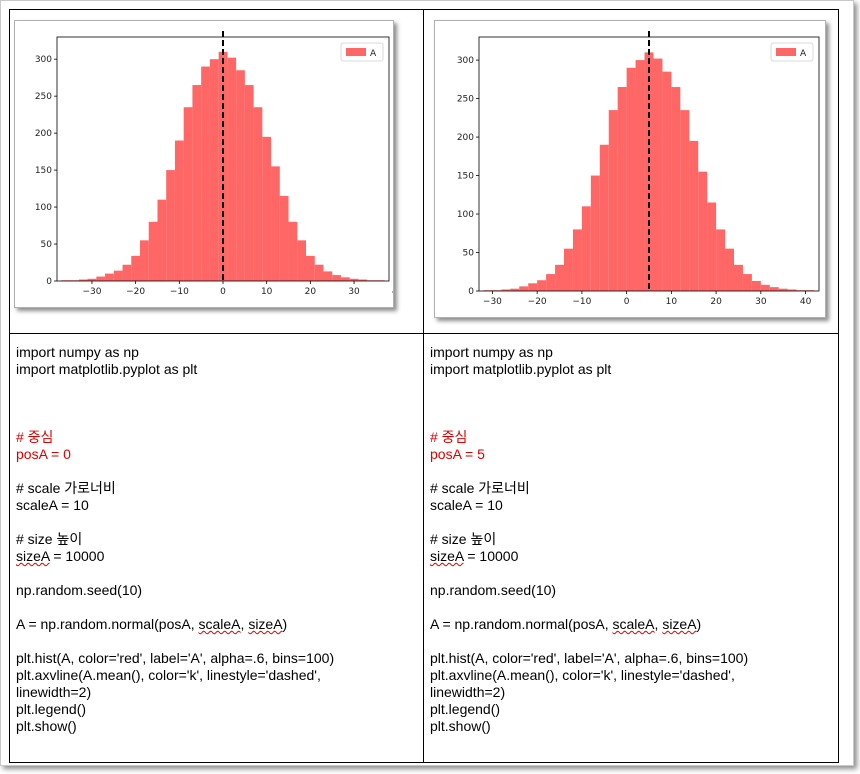  I want to click on x-tick-label: 20, so click(716, 302).